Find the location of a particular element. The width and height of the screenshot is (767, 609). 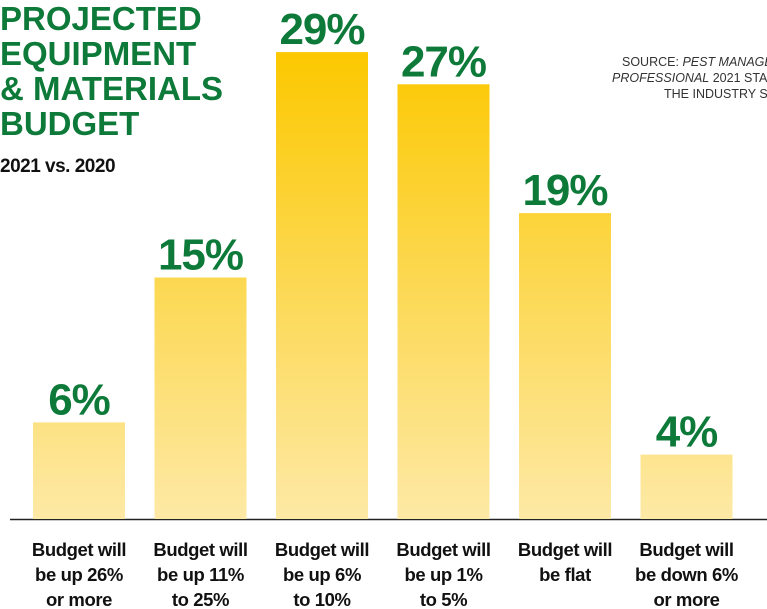

x-tick-label: be down 6% is located at coordinates (686, 574).